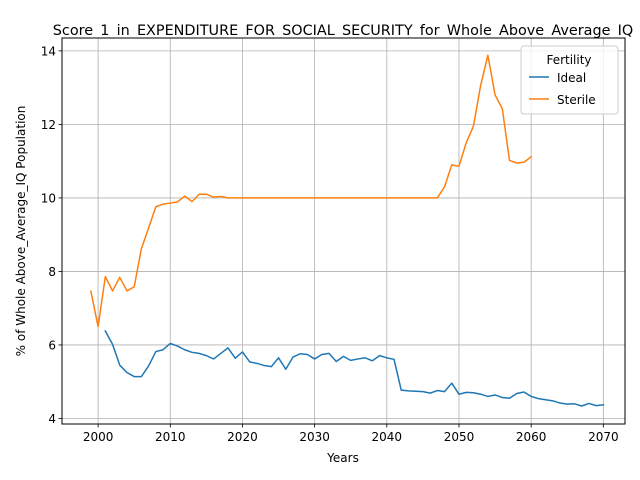  What do you see at coordinates (21, 231) in the screenshot?
I see `y-axis-label: % of Whole Above_Average_IQ Population` at bounding box center [21, 231].